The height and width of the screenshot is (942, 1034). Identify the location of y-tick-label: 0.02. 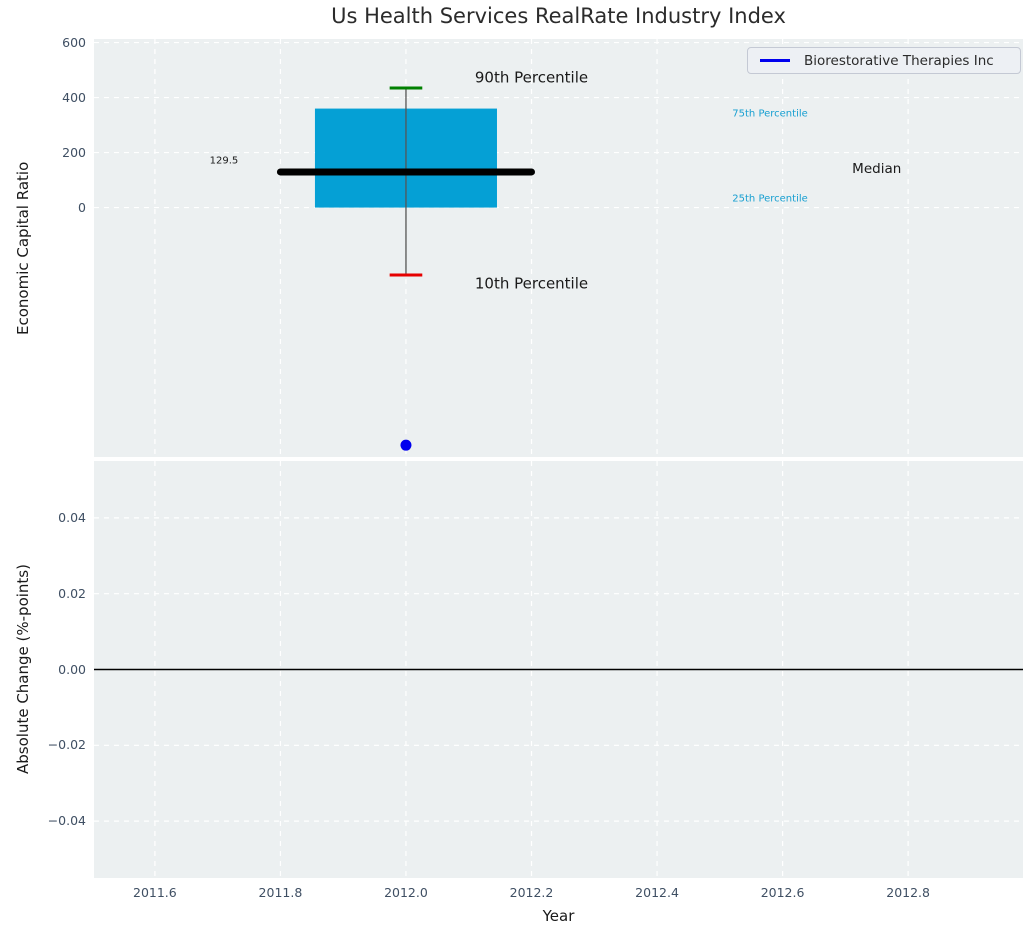
(72, 593).